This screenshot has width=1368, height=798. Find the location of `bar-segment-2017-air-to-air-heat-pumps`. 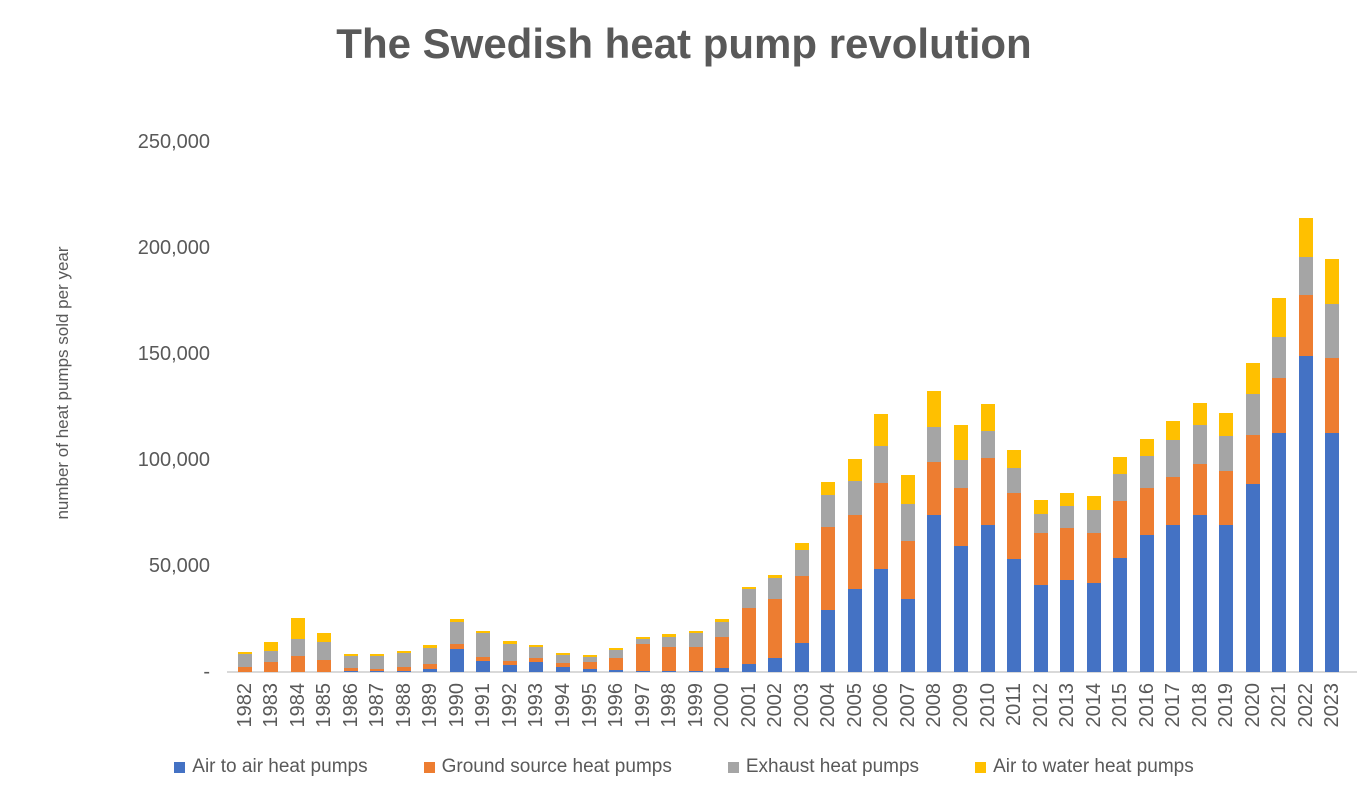

bar-segment-2017-air-to-air-heat-pumps is located at coordinates (1173, 598).